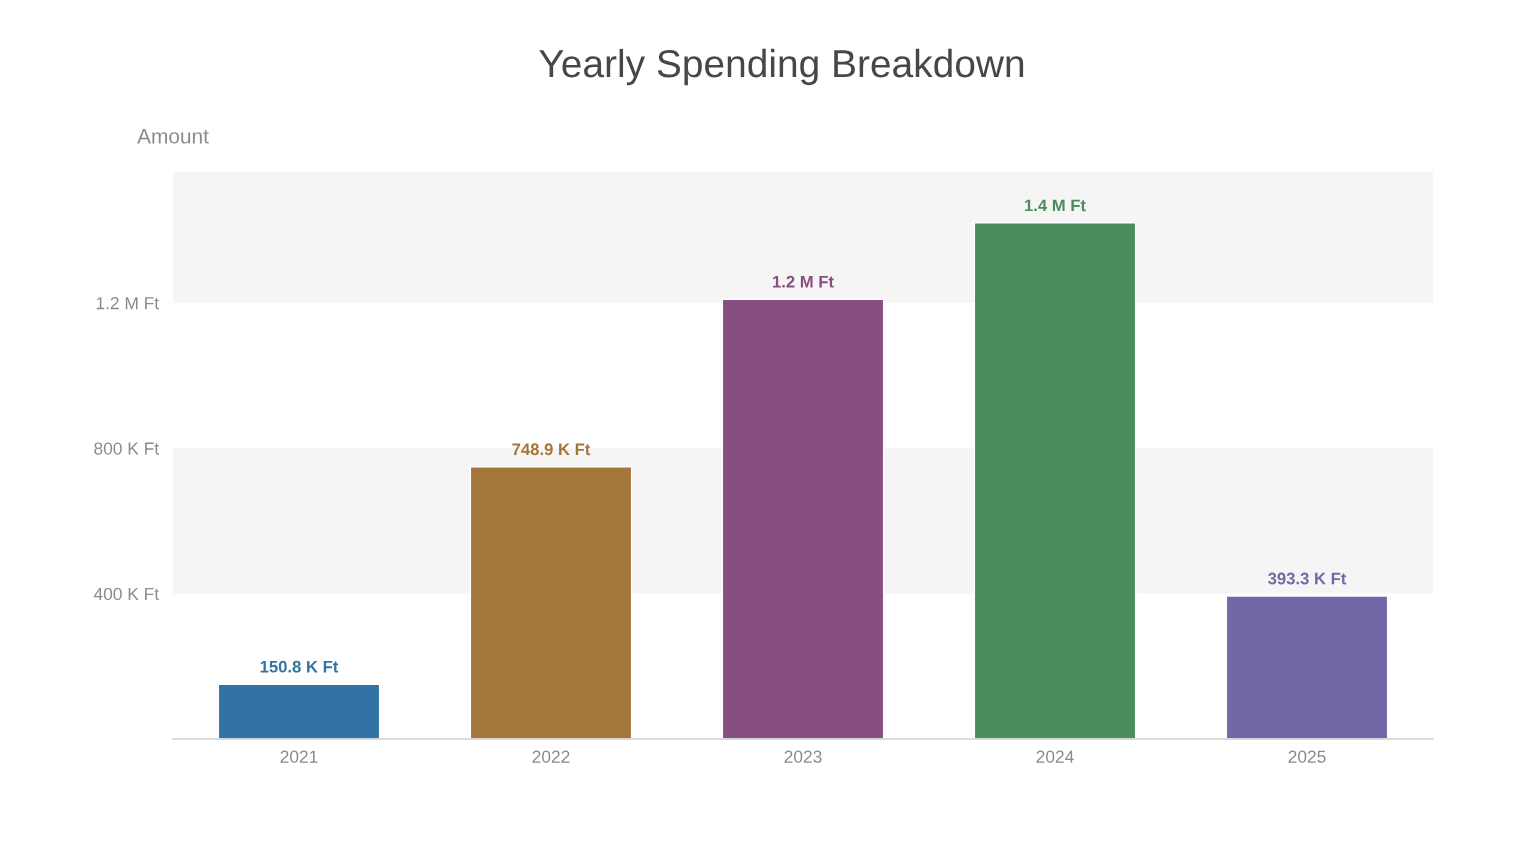 The image size is (1536, 864). Describe the element at coordinates (1055, 756) in the screenshot. I see `x-tick-label: 2024` at that location.